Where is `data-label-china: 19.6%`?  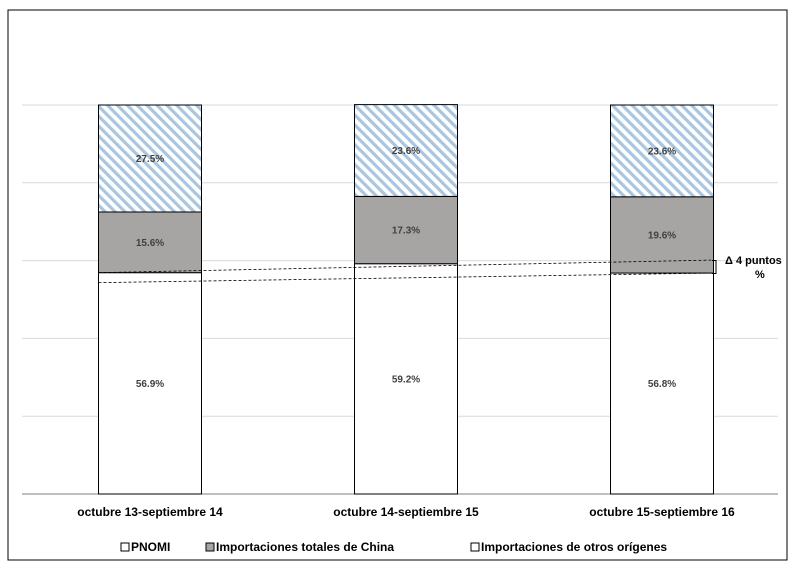 data-label-china: 19.6% is located at coordinates (662, 235).